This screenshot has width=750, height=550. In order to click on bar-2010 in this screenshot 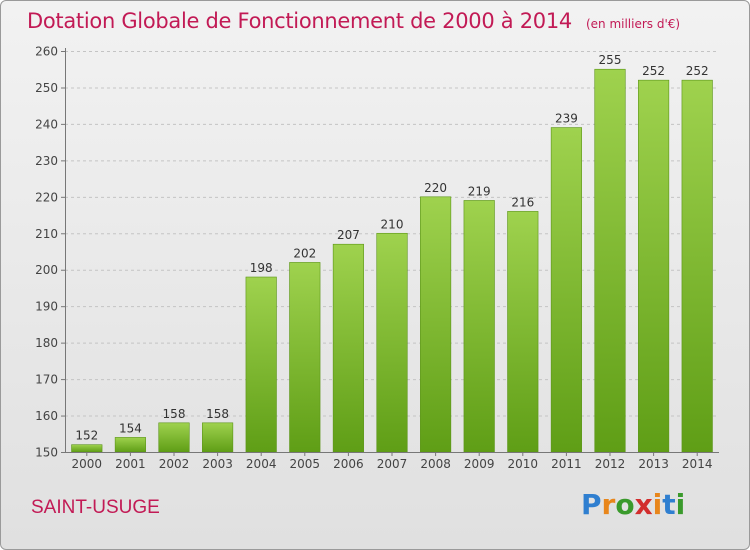, I will do `click(523, 332)`.